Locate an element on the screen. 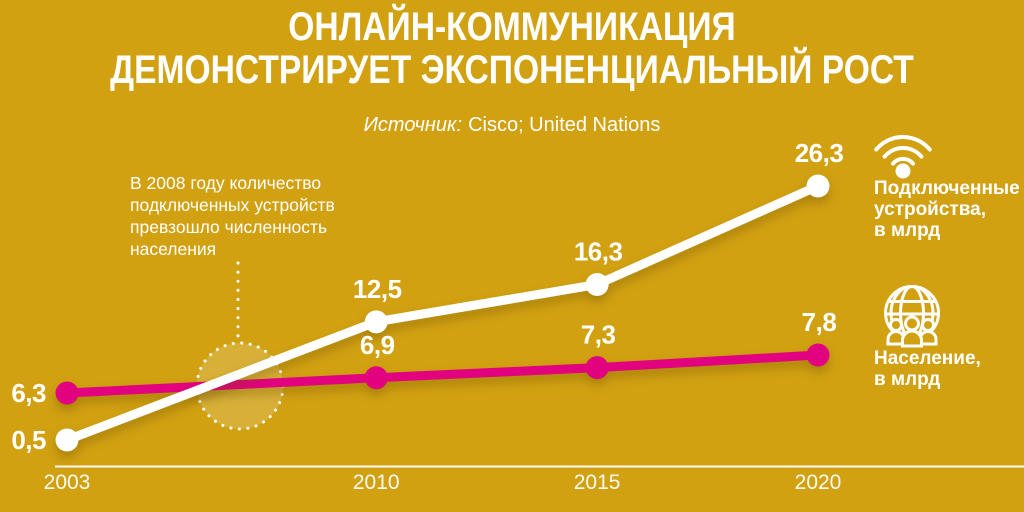 The height and width of the screenshot is (512, 1024). legend-population-label: Население, в млрд is located at coordinates (927, 369).